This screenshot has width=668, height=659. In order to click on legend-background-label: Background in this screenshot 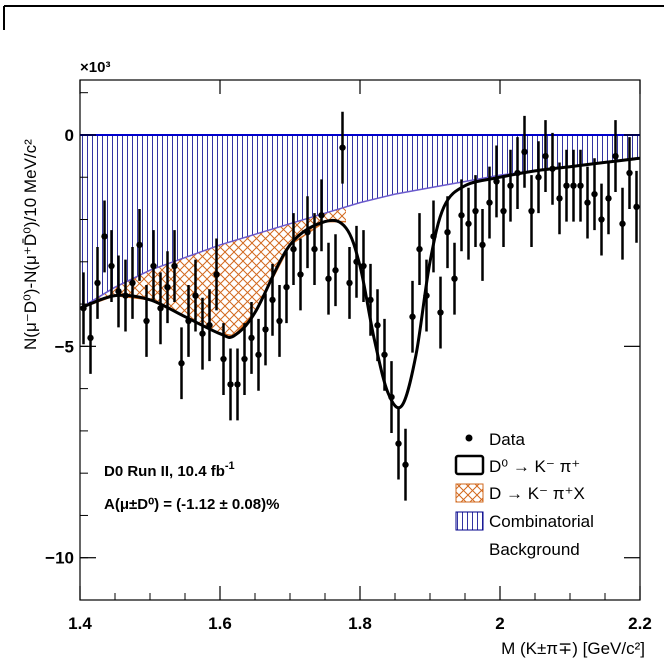, I will do `click(534, 549)`.